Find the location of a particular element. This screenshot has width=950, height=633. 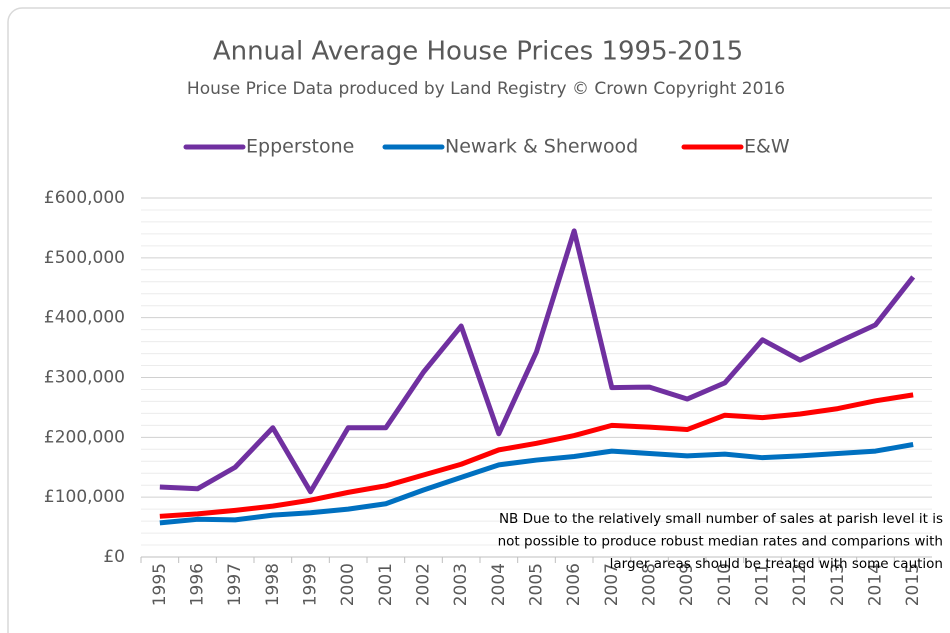

x-tick-label: 2004 is located at coordinates (499, 584).